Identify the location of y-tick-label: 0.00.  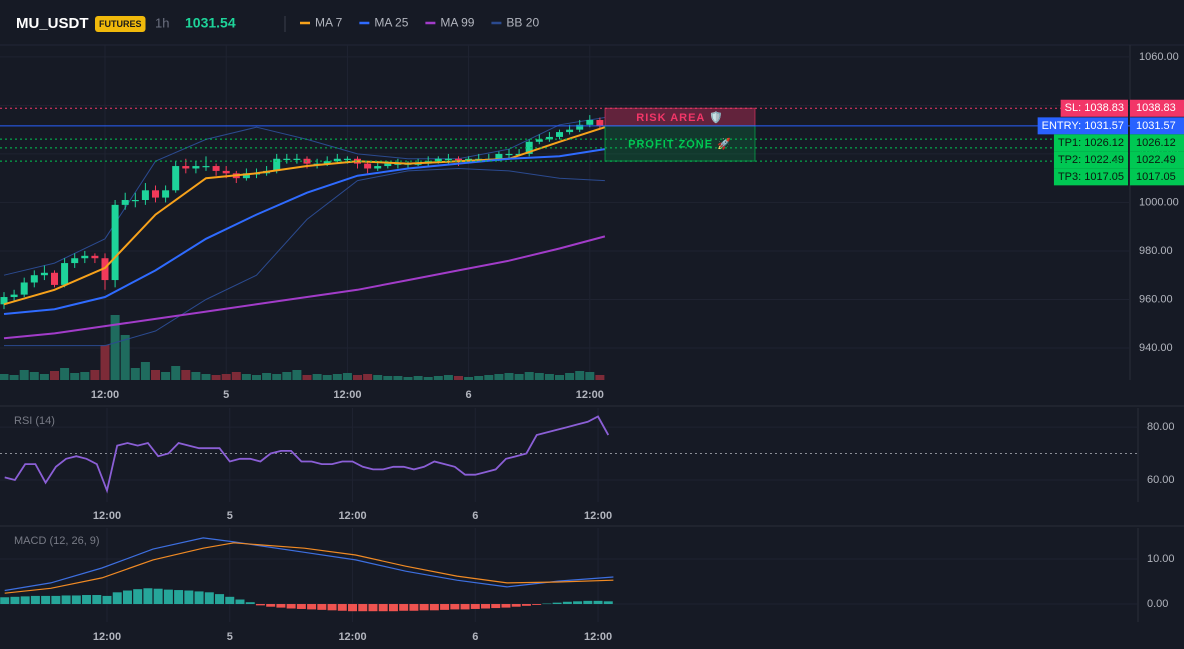
(1157, 604).